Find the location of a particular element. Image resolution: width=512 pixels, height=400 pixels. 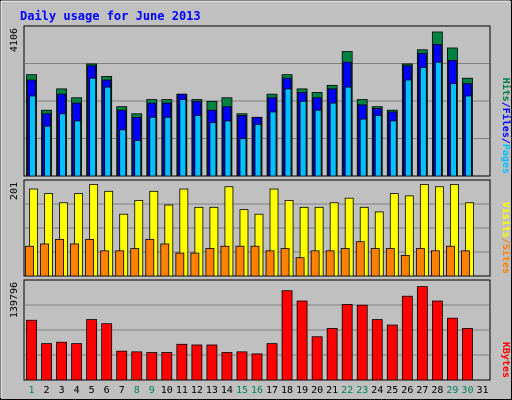

x-tick-label-day-3: 3 is located at coordinates (62, 390).